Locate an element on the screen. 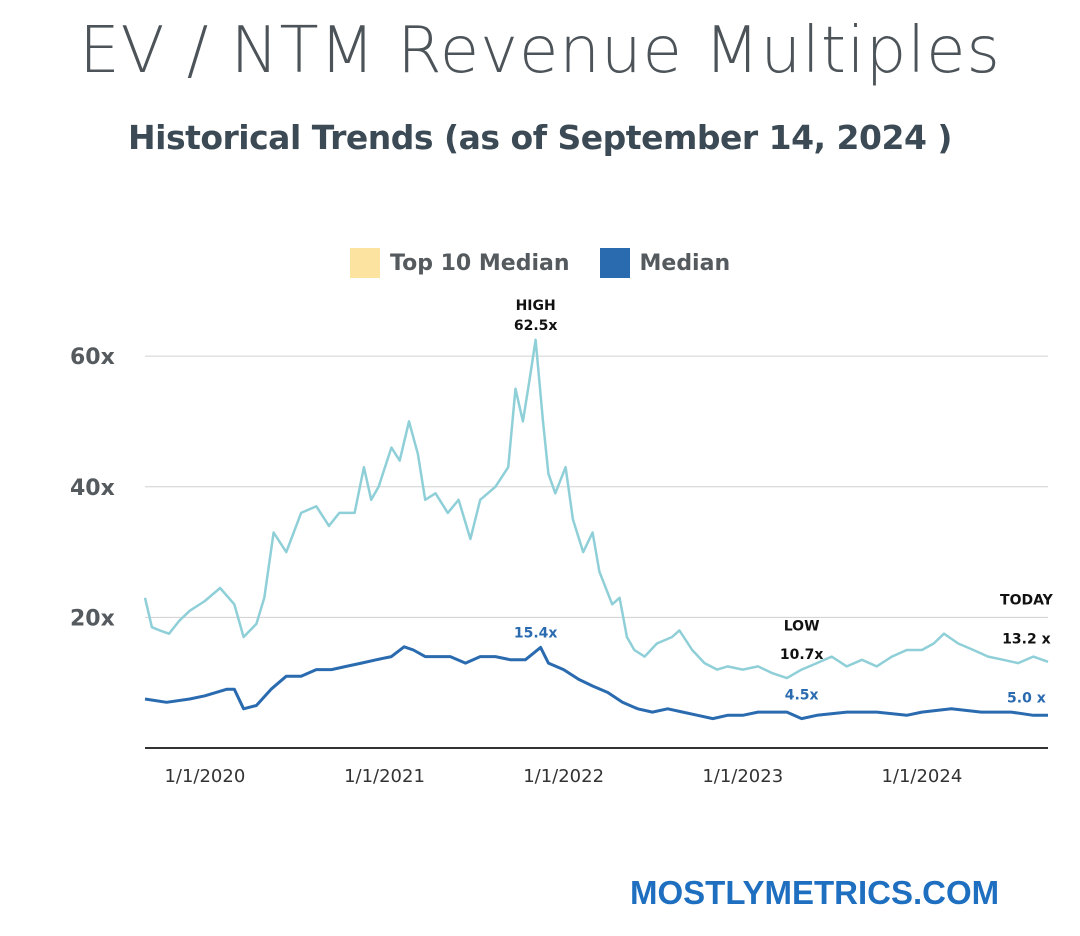  x-tick-label: 1/1/2021 is located at coordinates (384, 776).